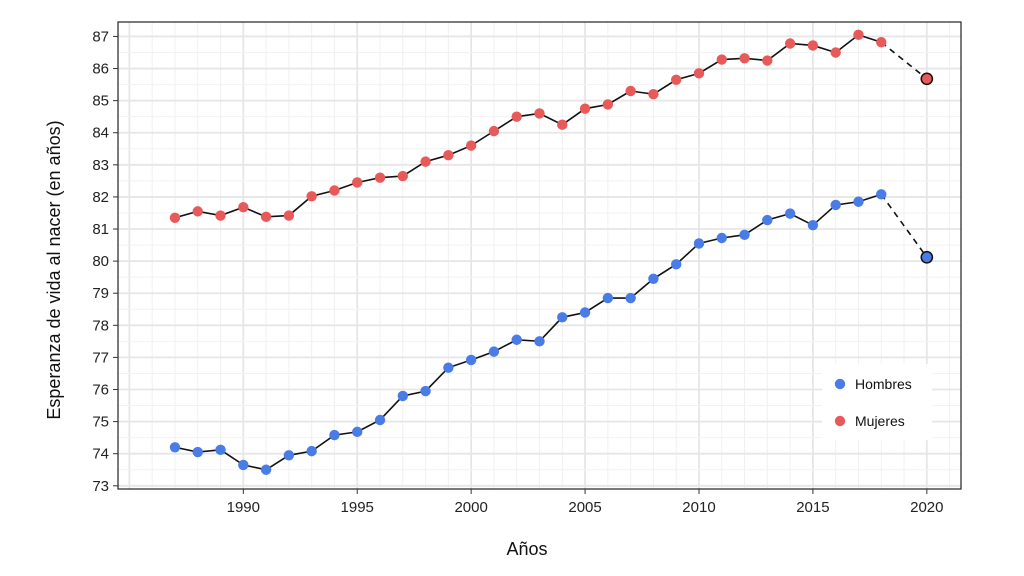  What do you see at coordinates (100, 133) in the screenshot?
I see `y-tick-label: 84` at bounding box center [100, 133].